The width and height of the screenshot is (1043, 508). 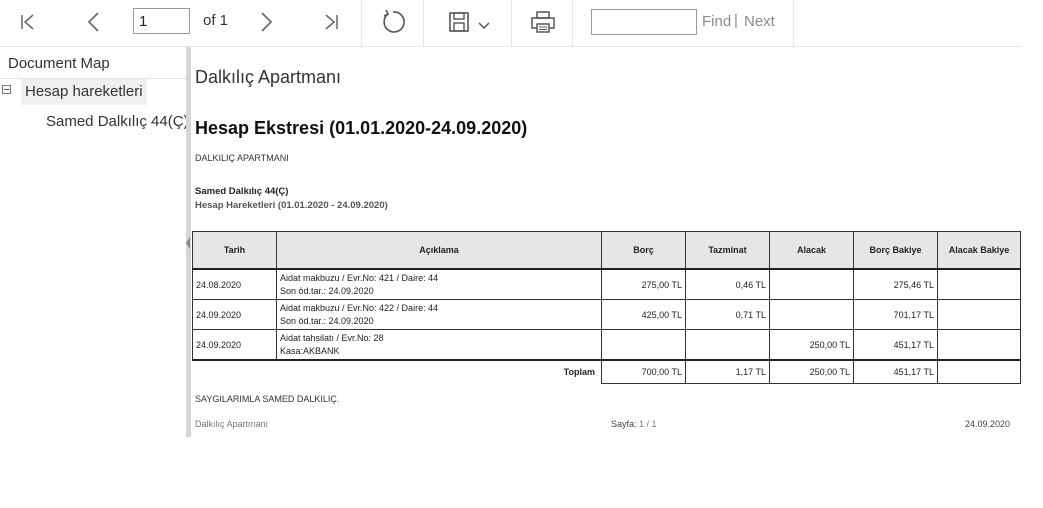 I want to click on tree-node-hesap-hareketleri: Hesap hareketleri, so click(x=84, y=92).